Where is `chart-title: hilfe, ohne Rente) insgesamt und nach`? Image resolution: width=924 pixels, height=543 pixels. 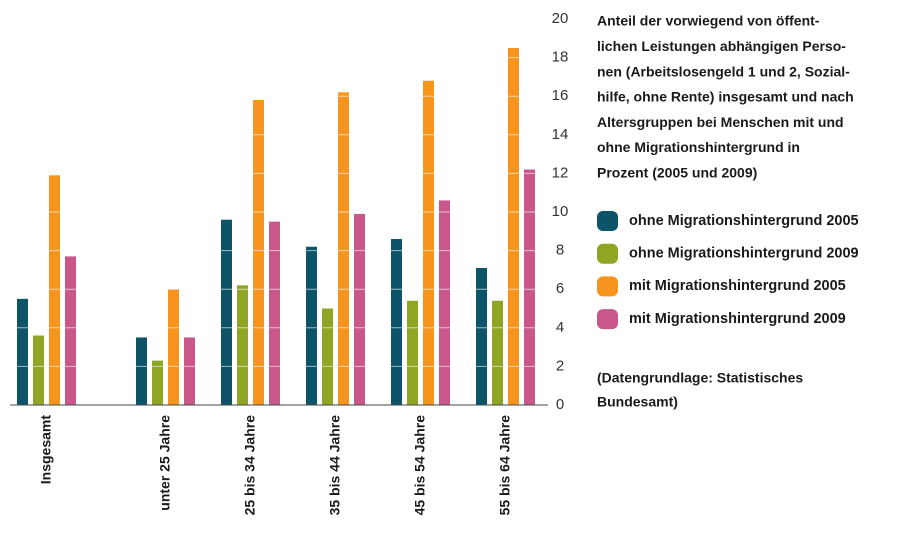
chart-title: hilfe, ohne Rente) insgesamt und nach is located at coordinates (725, 97).